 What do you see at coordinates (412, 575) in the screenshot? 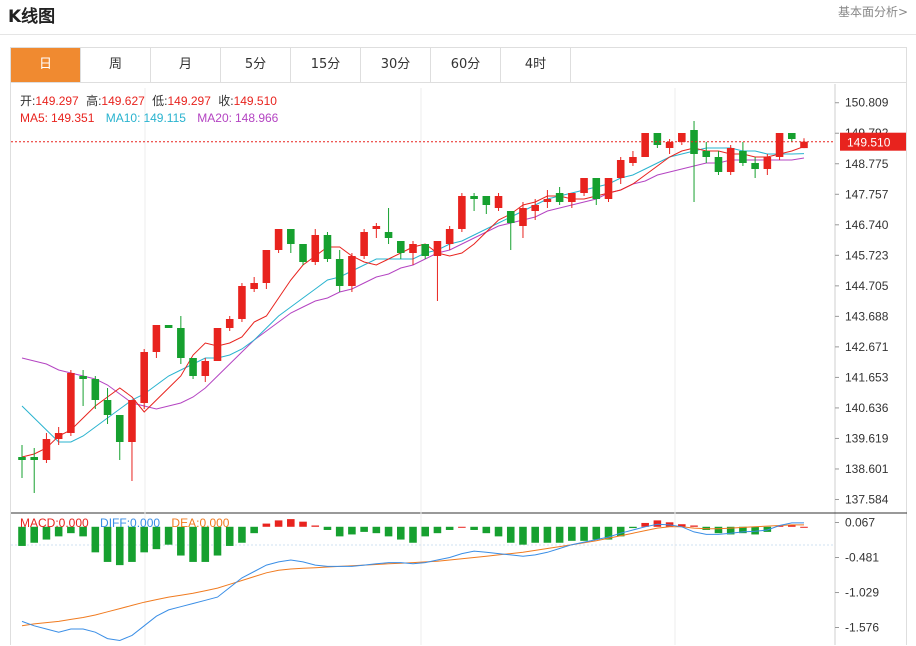
I see `dea-line` at bounding box center [412, 575].